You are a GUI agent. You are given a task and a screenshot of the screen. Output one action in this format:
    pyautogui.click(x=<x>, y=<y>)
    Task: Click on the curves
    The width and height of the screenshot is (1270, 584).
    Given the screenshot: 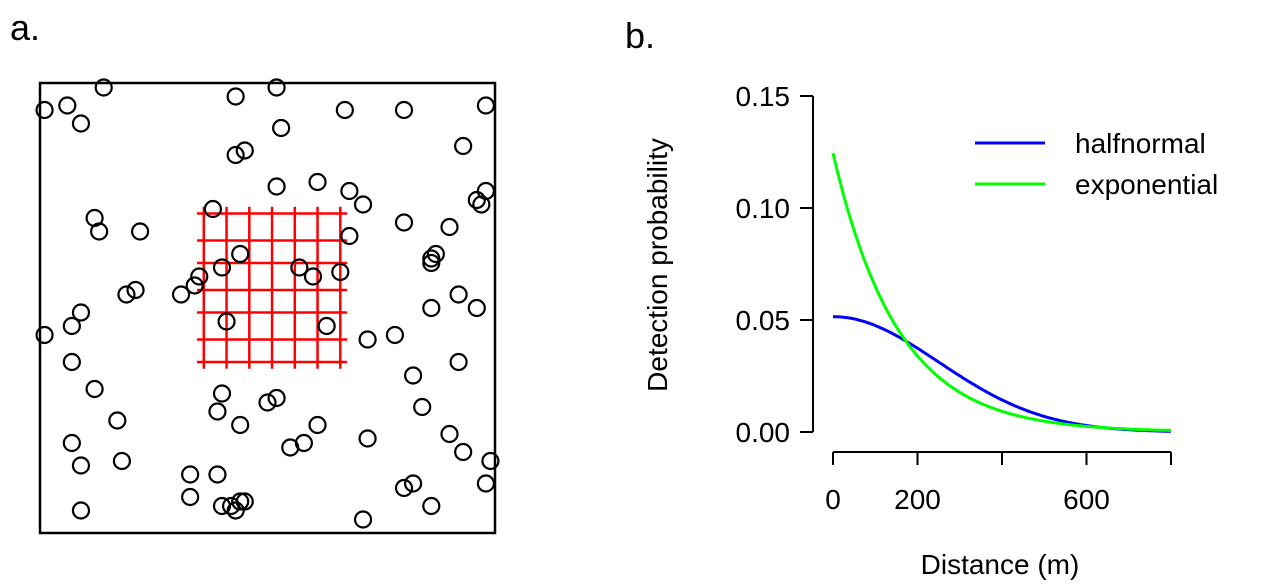 What is the action you would take?
    pyautogui.click(x=1001, y=292)
    